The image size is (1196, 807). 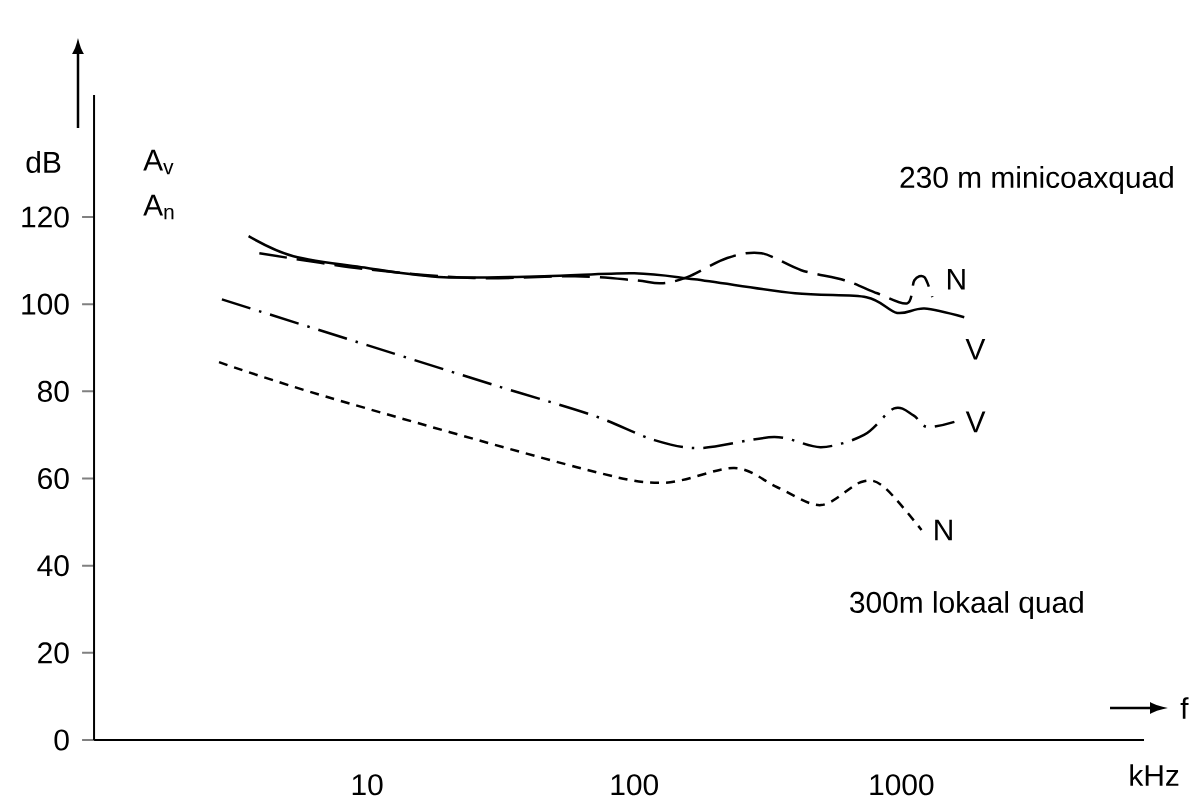 What do you see at coordinates (61, 740) in the screenshot?
I see `y-tick-label: 0` at bounding box center [61, 740].